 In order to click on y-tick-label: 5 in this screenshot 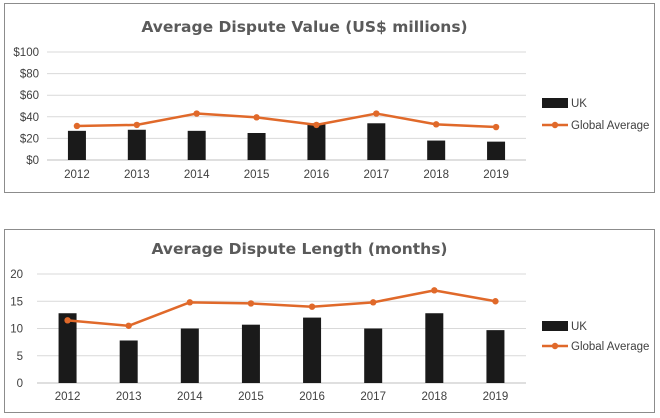, I will do `click(20, 357)`.